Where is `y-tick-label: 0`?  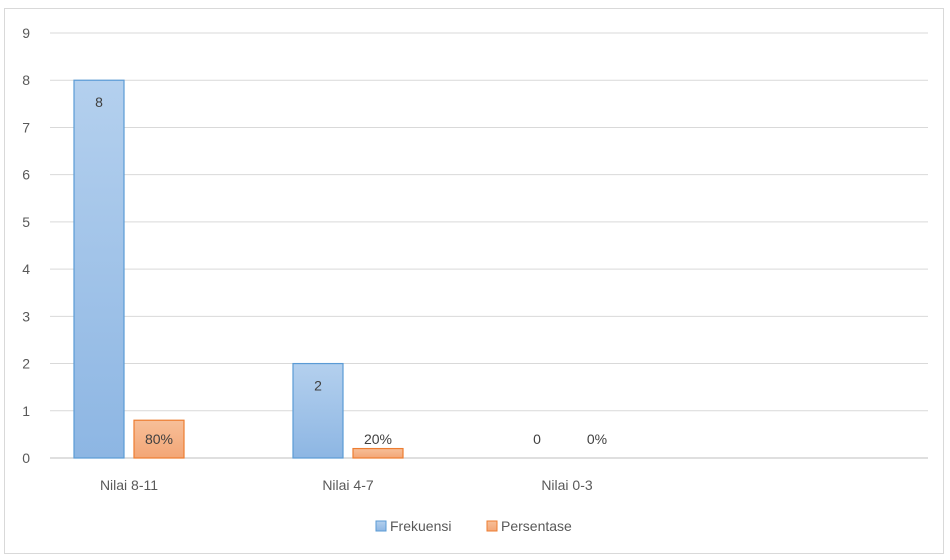 y-tick-label: 0 is located at coordinates (26, 458).